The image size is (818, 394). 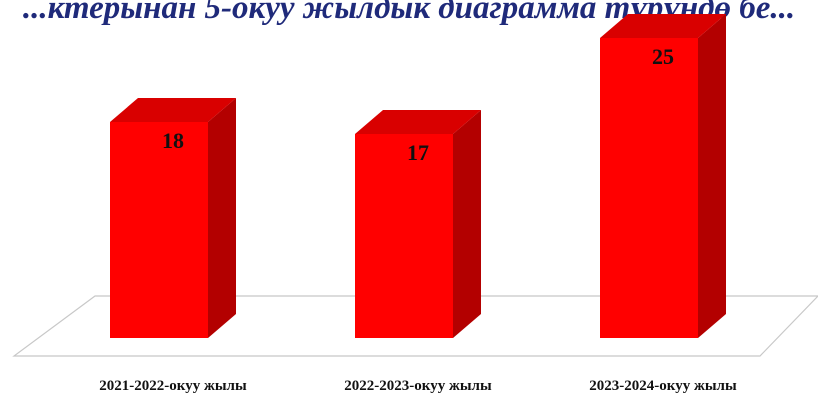 I want to click on bar-1: 18, so click(x=173, y=218).